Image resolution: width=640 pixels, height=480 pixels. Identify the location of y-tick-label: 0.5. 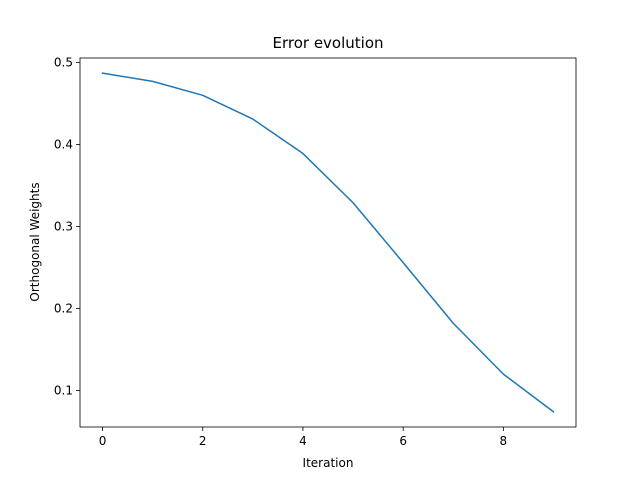
(63, 63).